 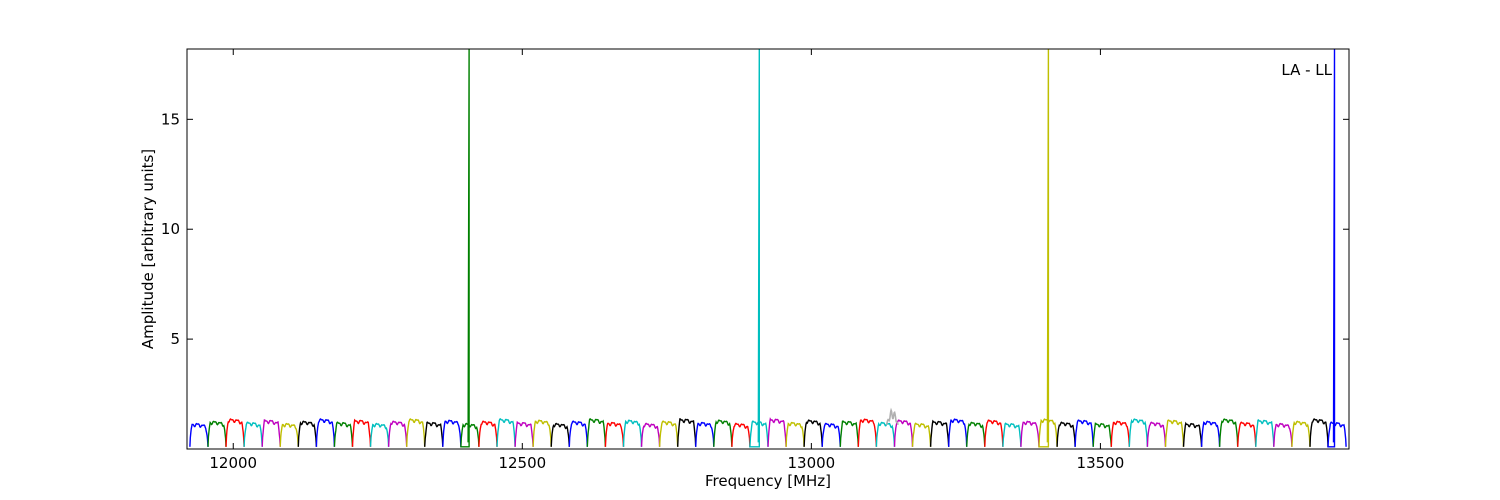 What do you see at coordinates (811, 463) in the screenshot?
I see `x-tick-label: 13000` at bounding box center [811, 463].